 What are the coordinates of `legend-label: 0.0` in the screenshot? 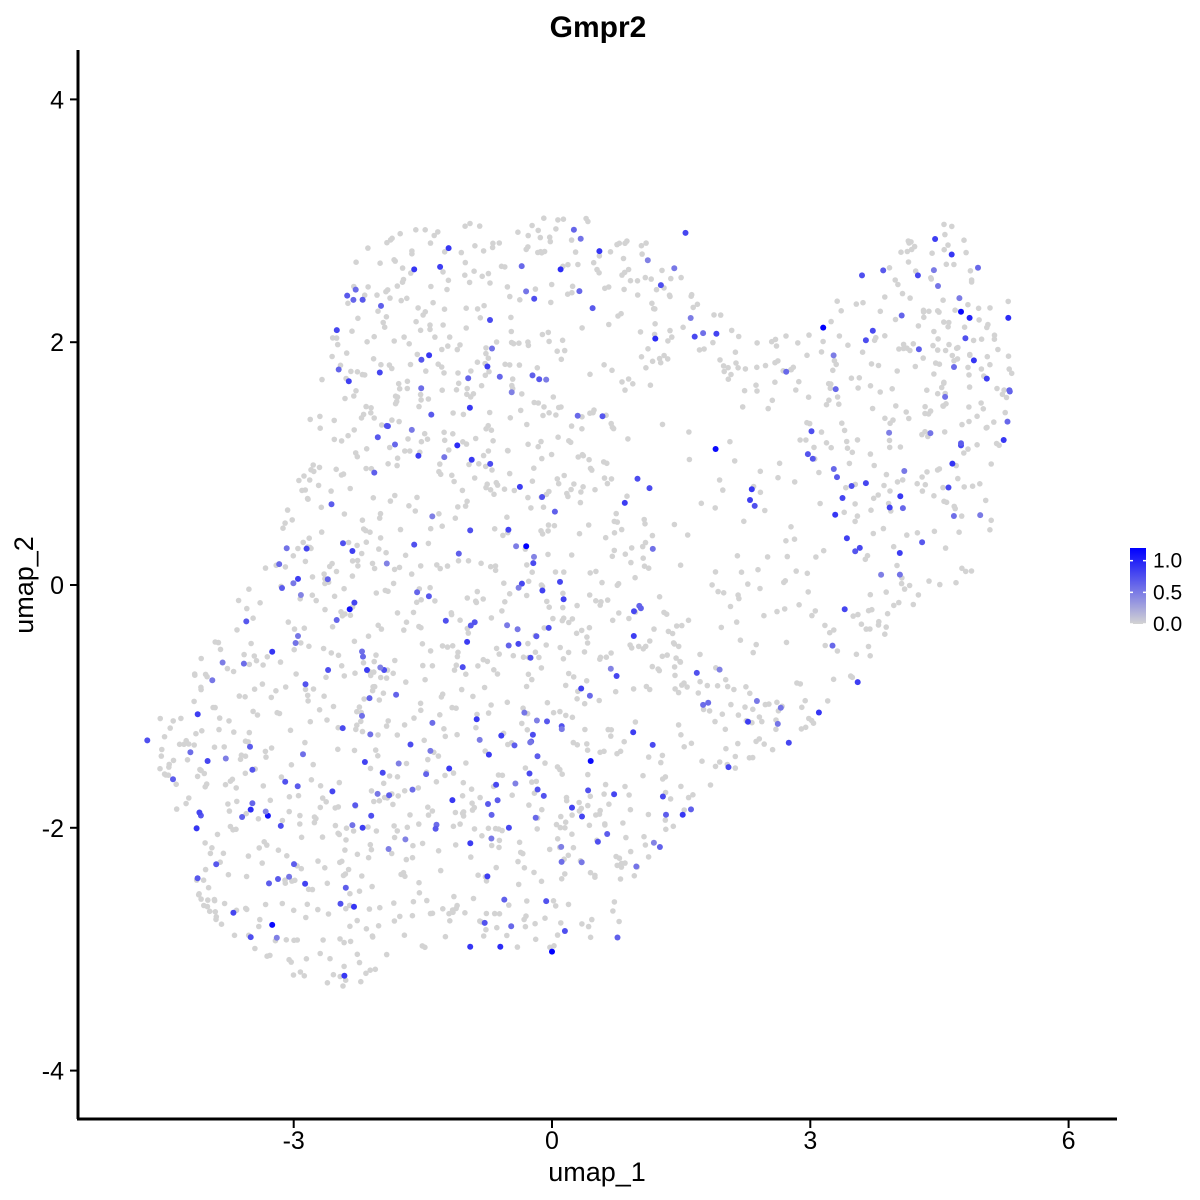 It's located at (1167, 624).